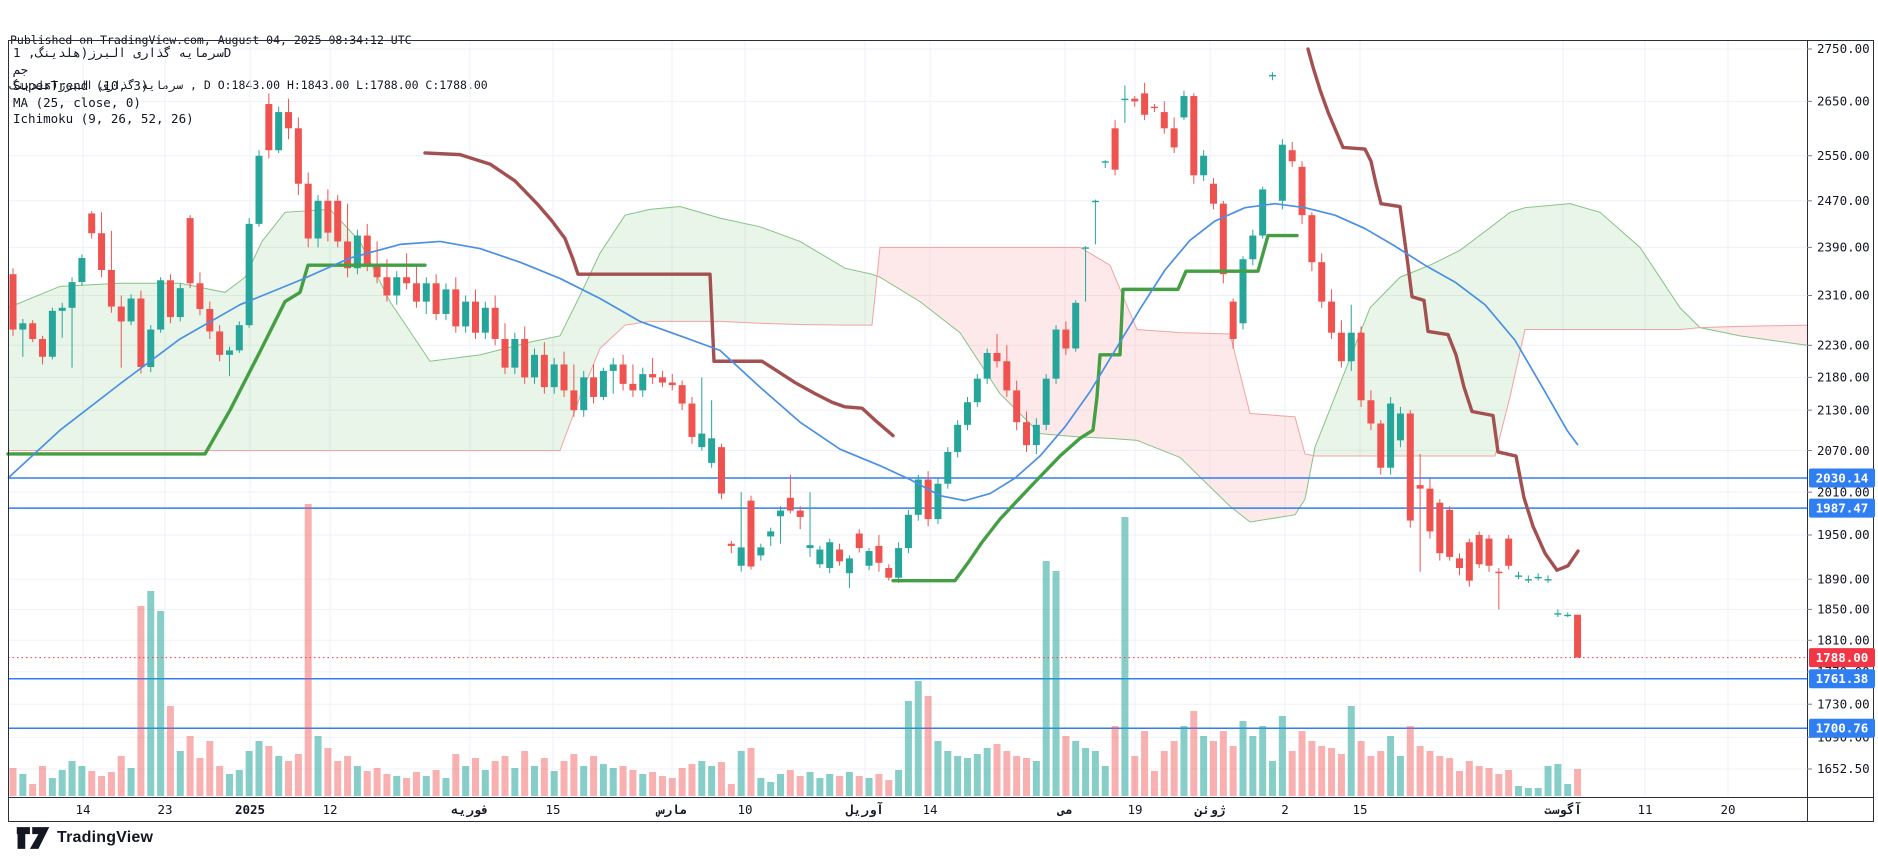 Image resolution: width=1878 pixels, height=858 pixels. Describe the element at coordinates (1843, 450) in the screenshot. I see `svg-text: 2070.00` at that location.